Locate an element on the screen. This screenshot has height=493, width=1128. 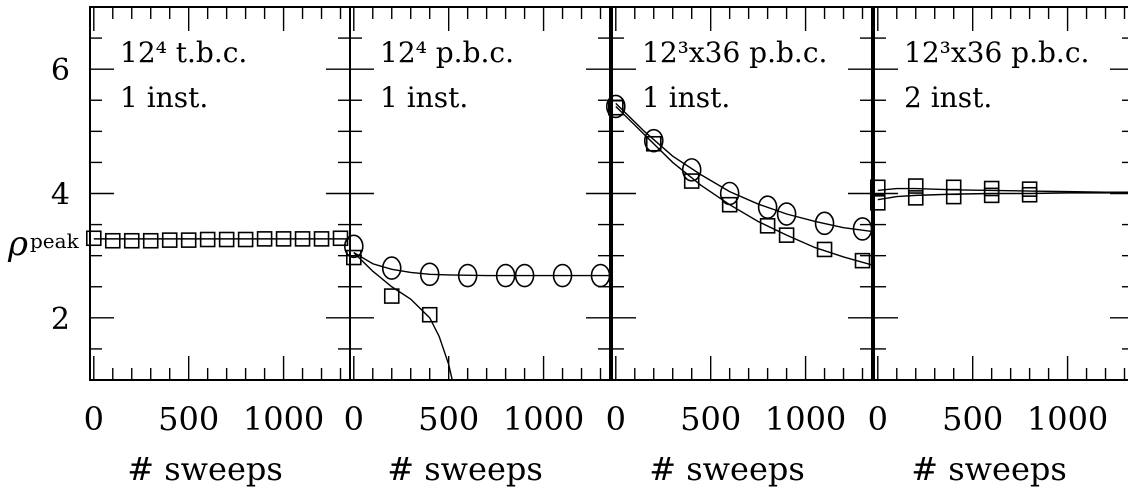
panel-title: 2 inst. is located at coordinates (948, 97).